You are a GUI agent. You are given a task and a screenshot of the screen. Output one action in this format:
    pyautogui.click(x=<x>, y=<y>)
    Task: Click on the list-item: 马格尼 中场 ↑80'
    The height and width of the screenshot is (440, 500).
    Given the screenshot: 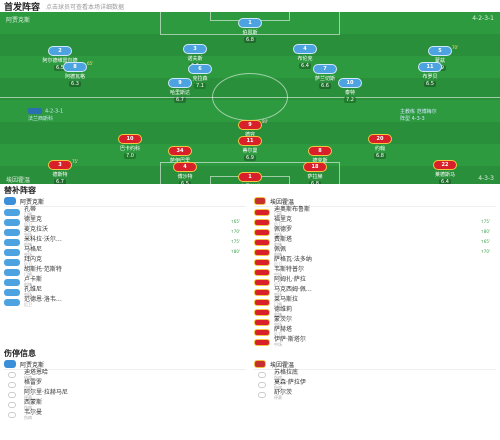 What is the action you would take?
    pyautogui.click(x=125, y=252)
    